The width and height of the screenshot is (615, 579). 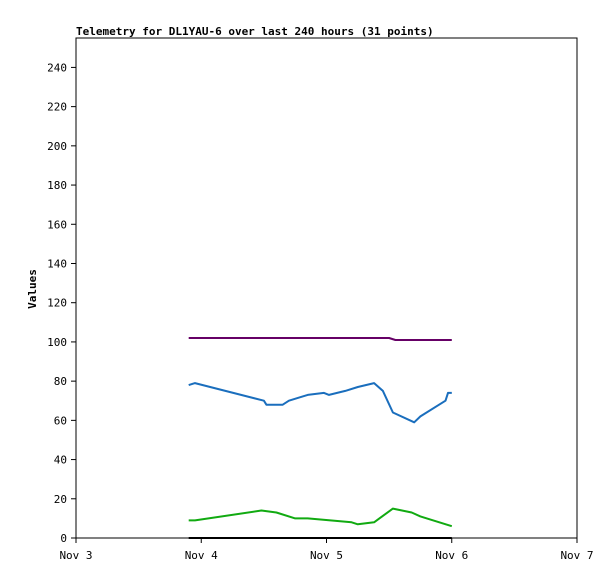 What do you see at coordinates (326, 555) in the screenshot?
I see `x-tick-label: Nov 5` at bounding box center [326, 555].